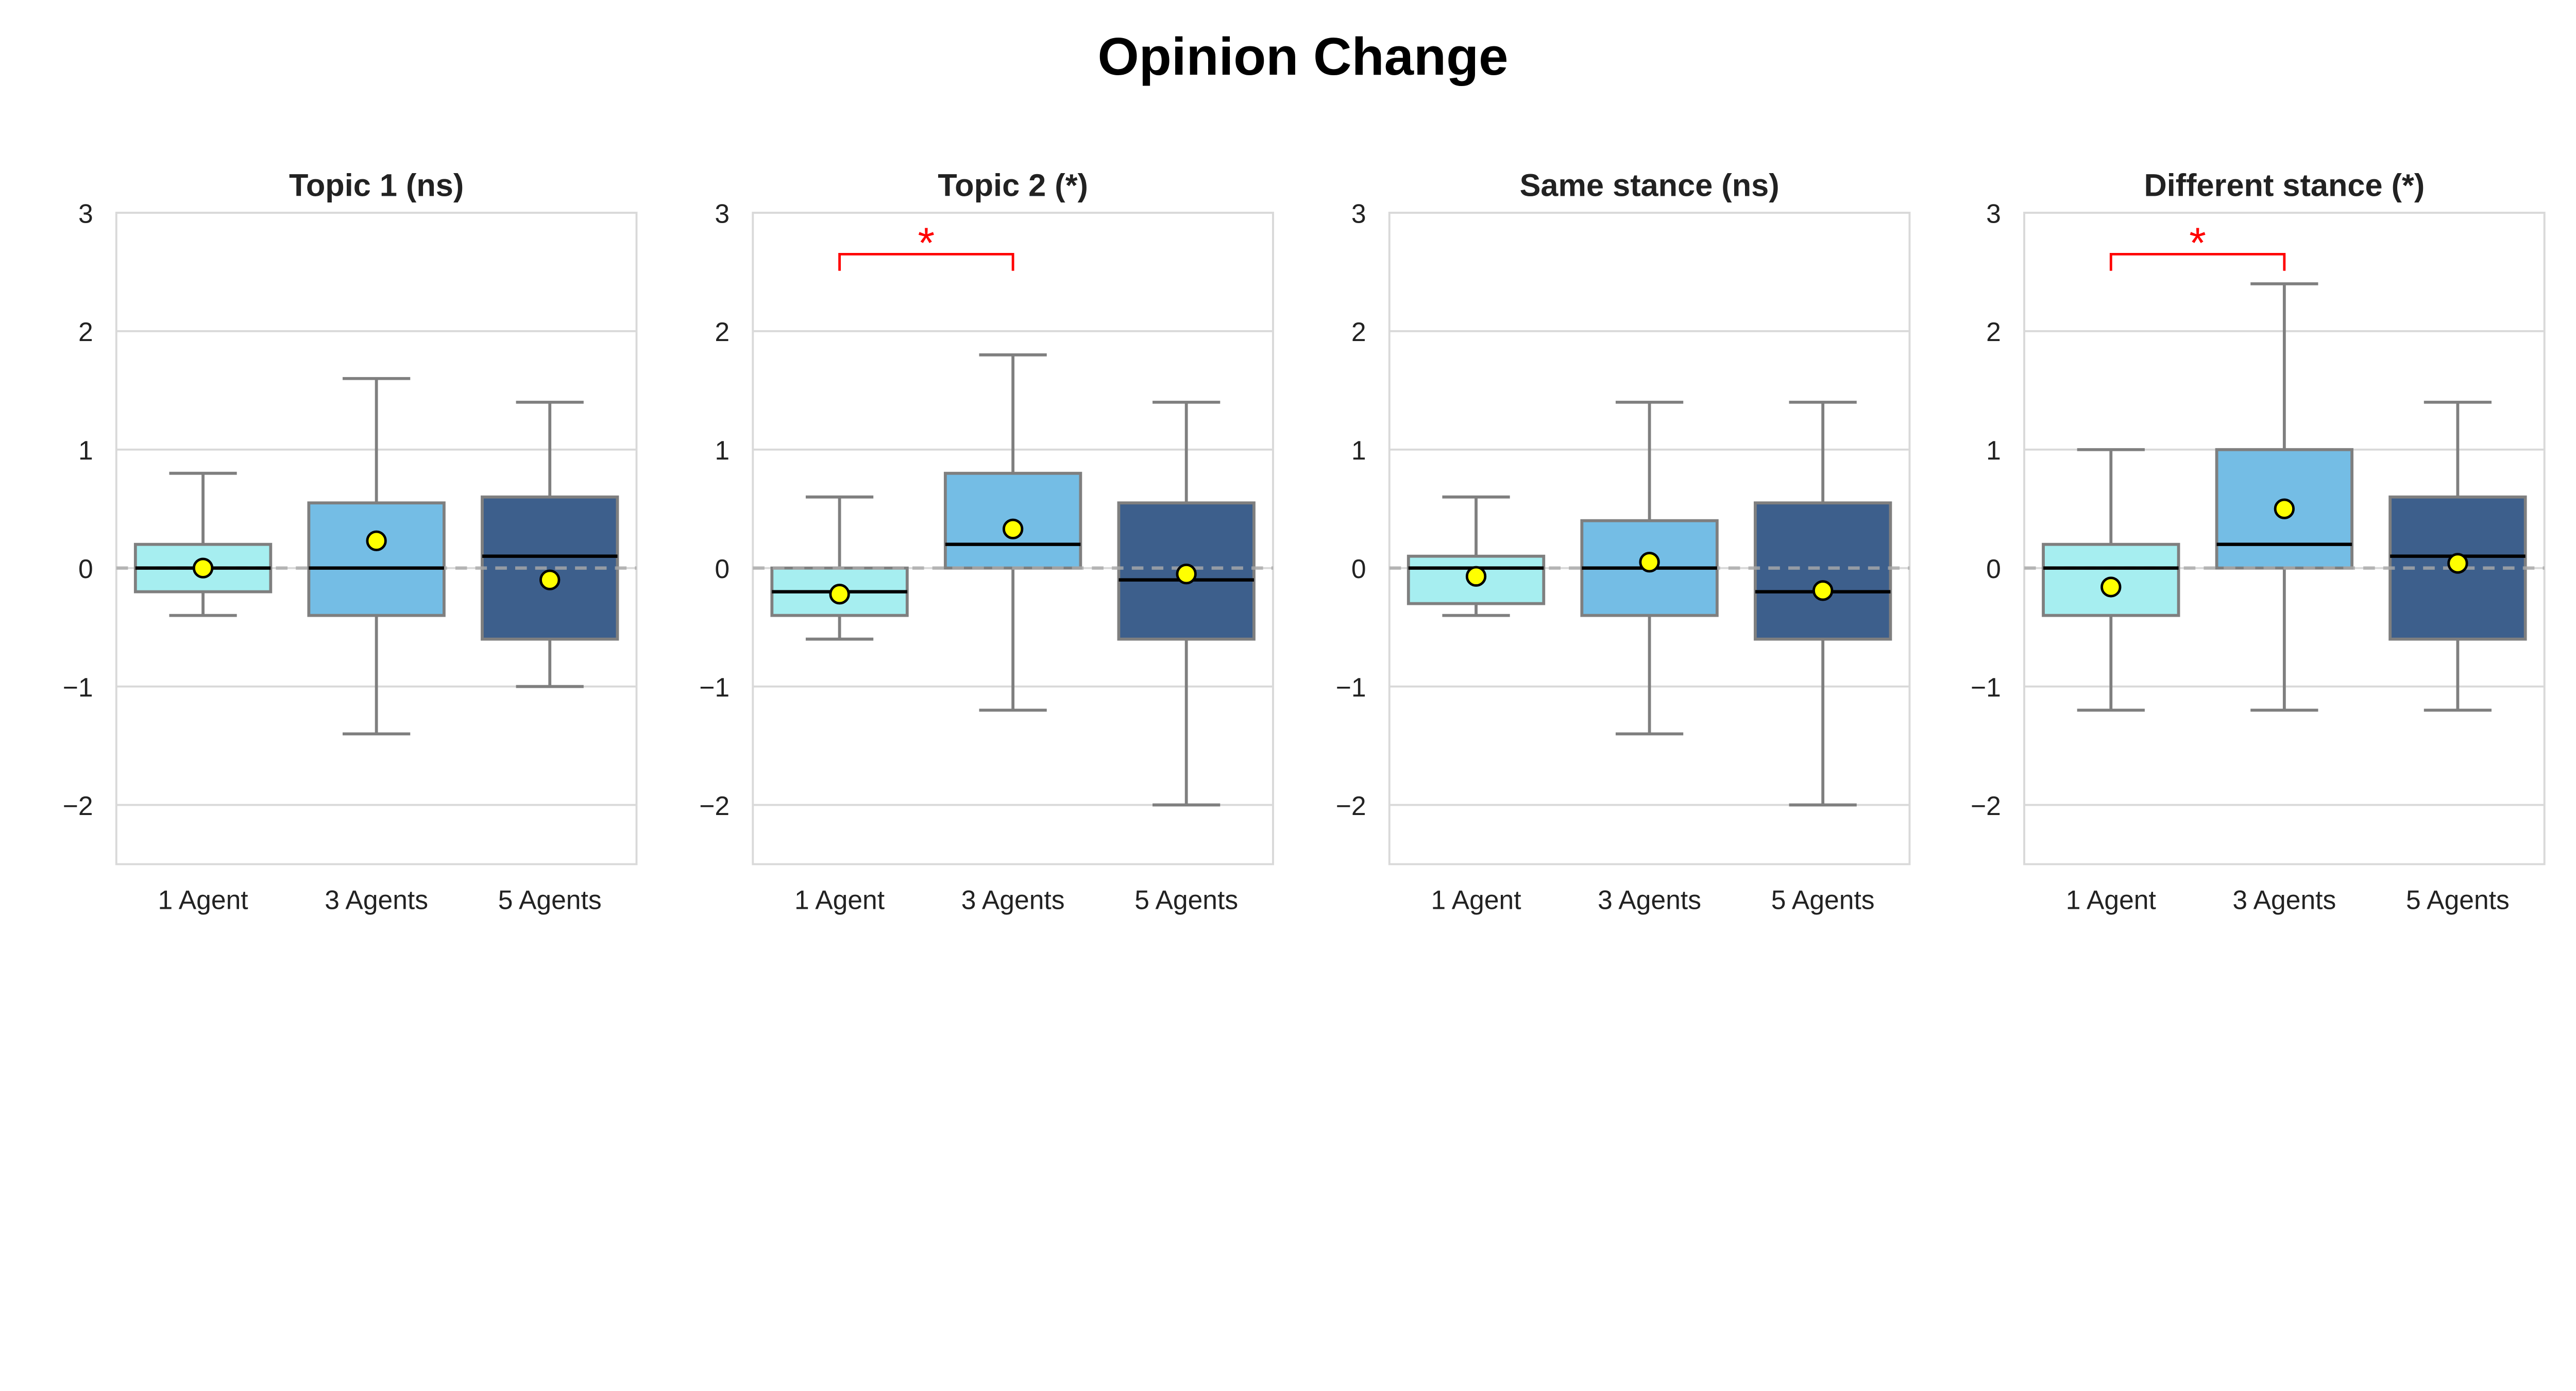  Describe the element at coordinates (1303, 56) in the screenshot. I see `chart-title: Opinion Change` at that location.